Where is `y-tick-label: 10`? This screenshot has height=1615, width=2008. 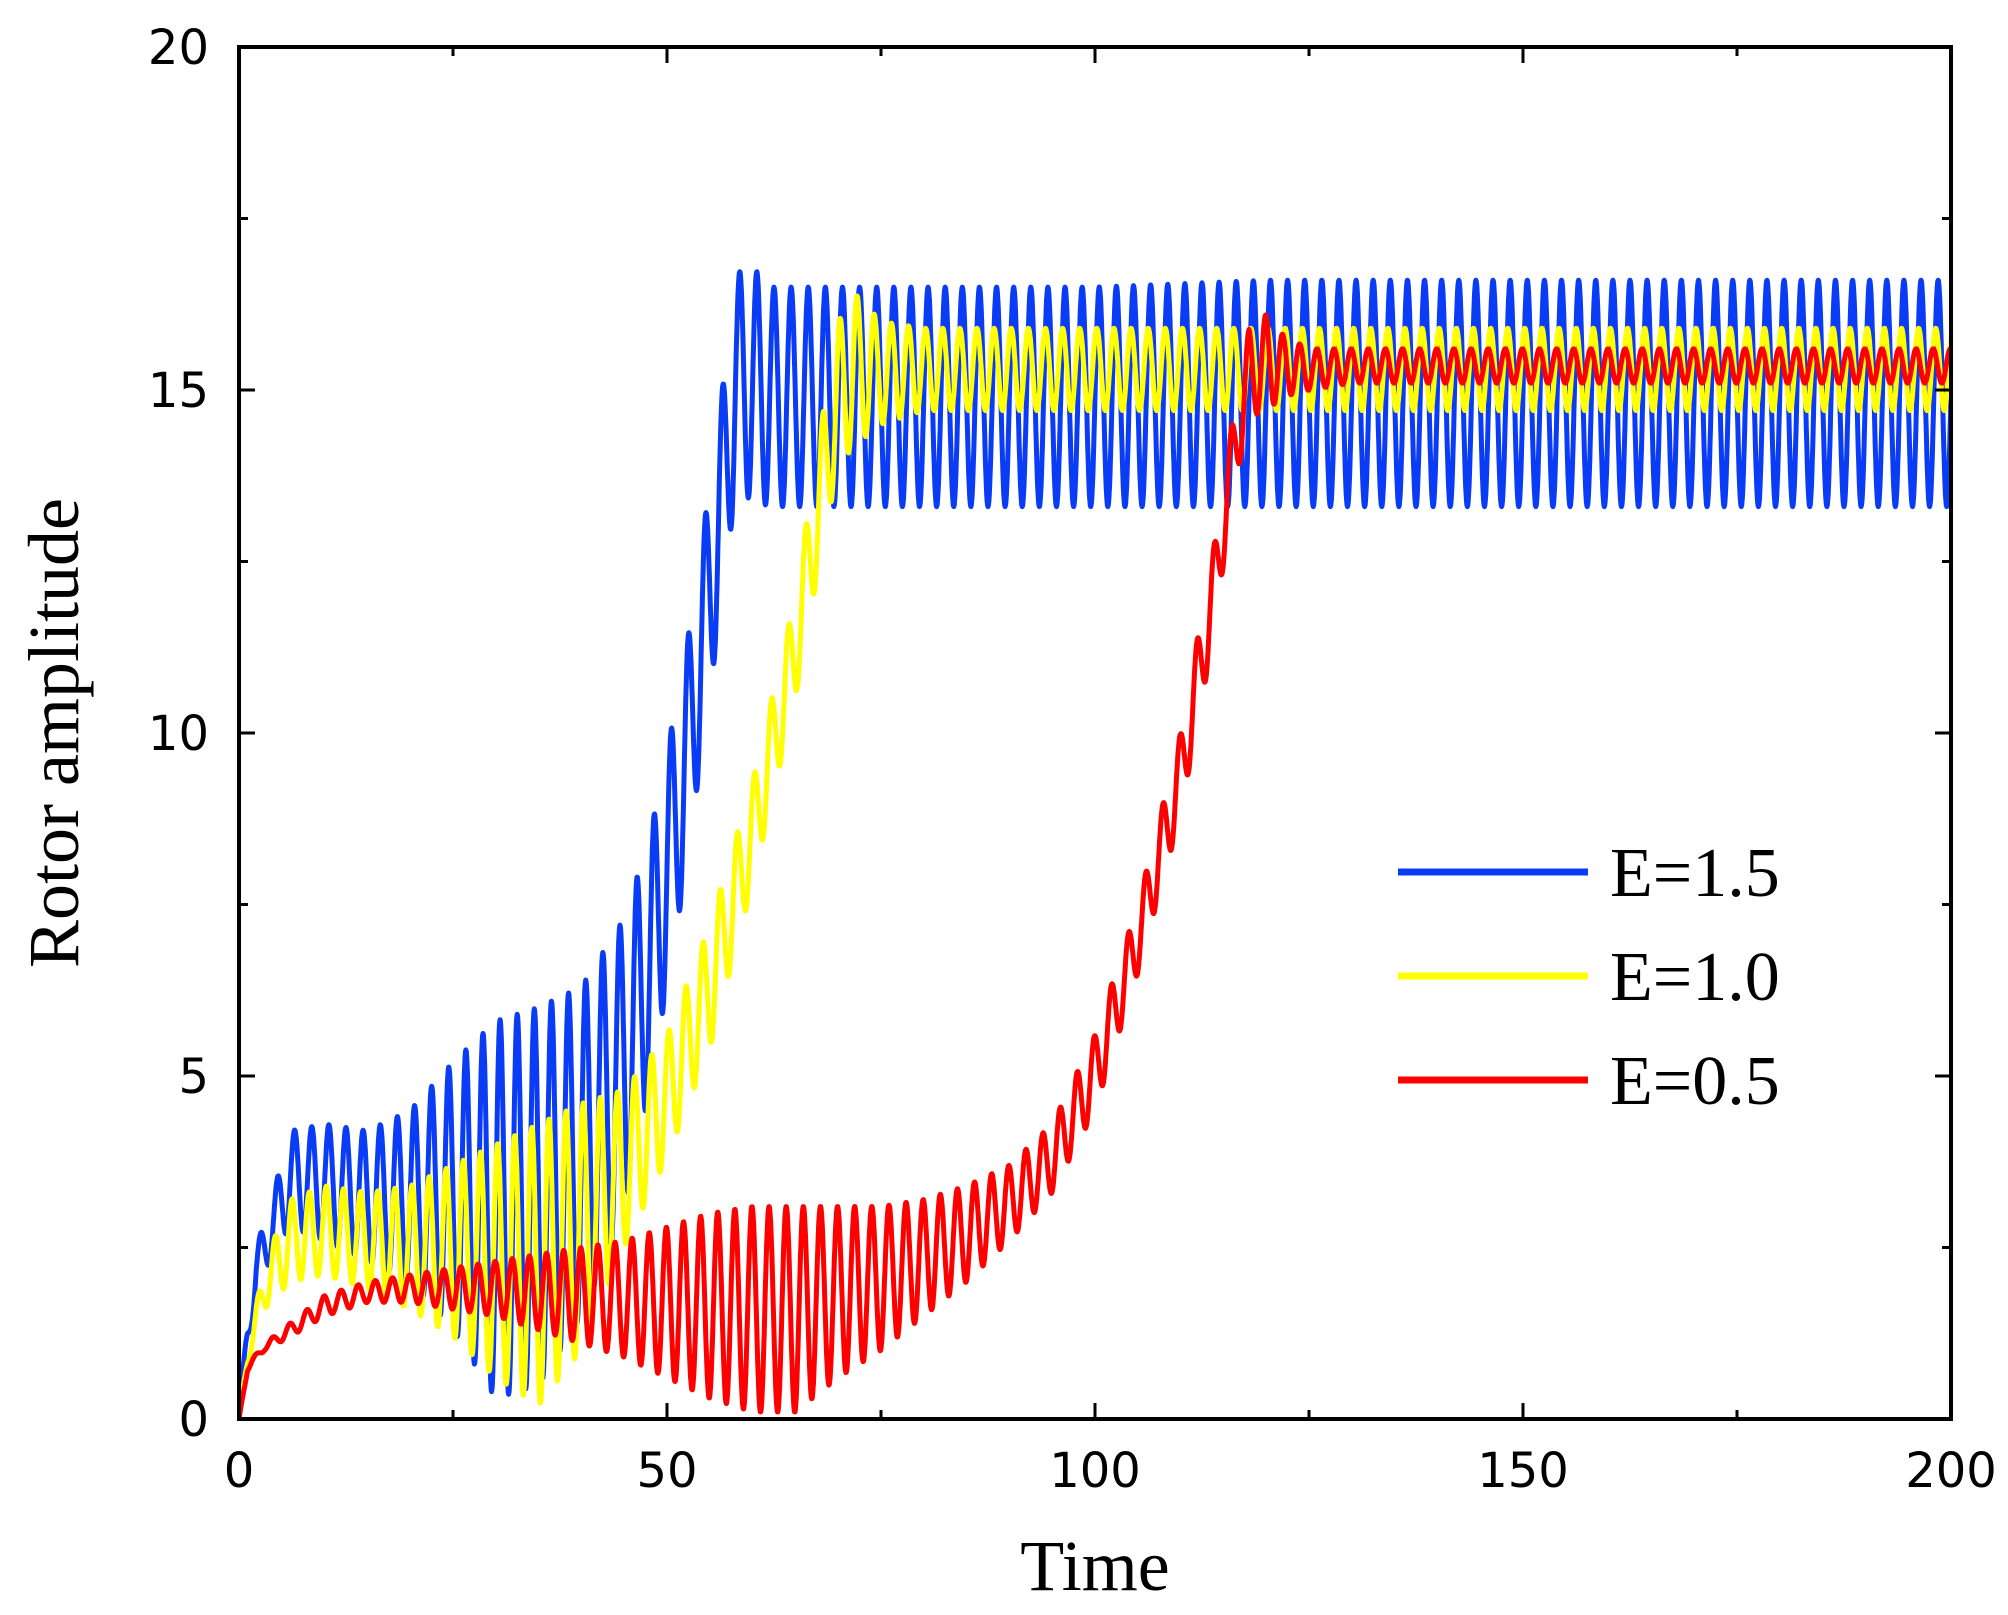
y-tick-label: 10 is located at coordinates (178, 734).